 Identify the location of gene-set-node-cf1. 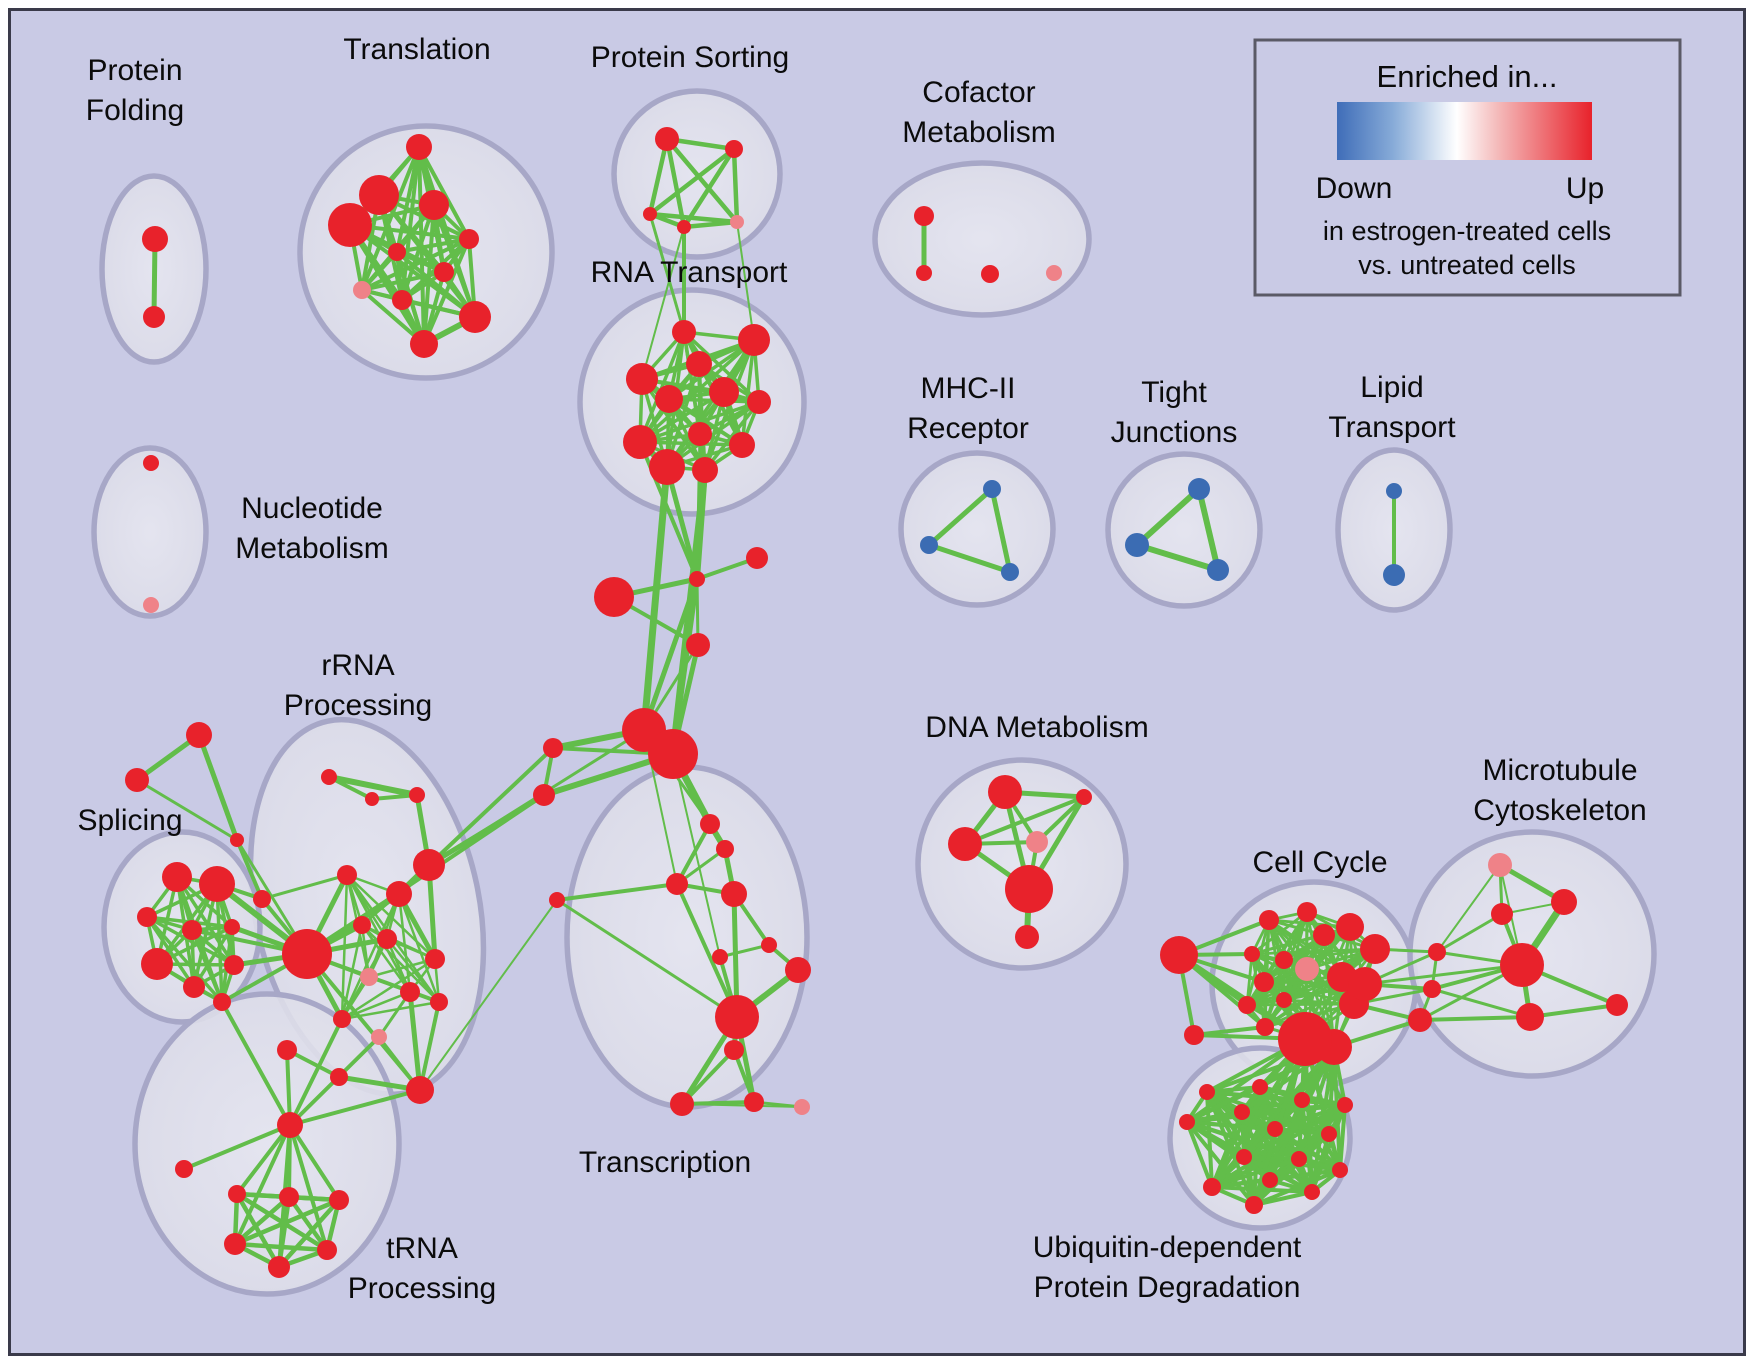
(924, 216).